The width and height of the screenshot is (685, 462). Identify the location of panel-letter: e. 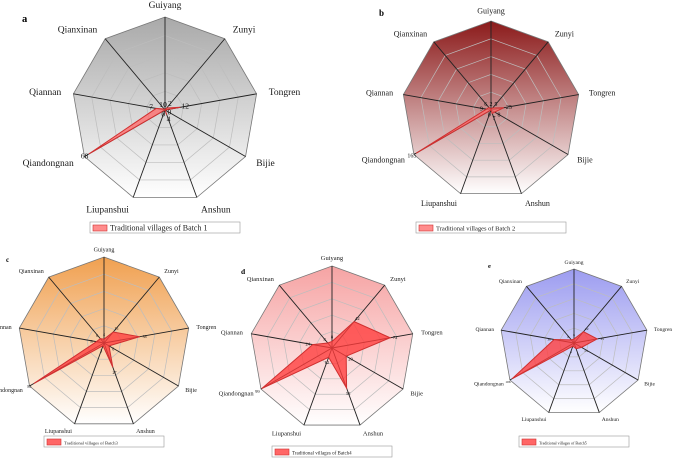
(489, 266).